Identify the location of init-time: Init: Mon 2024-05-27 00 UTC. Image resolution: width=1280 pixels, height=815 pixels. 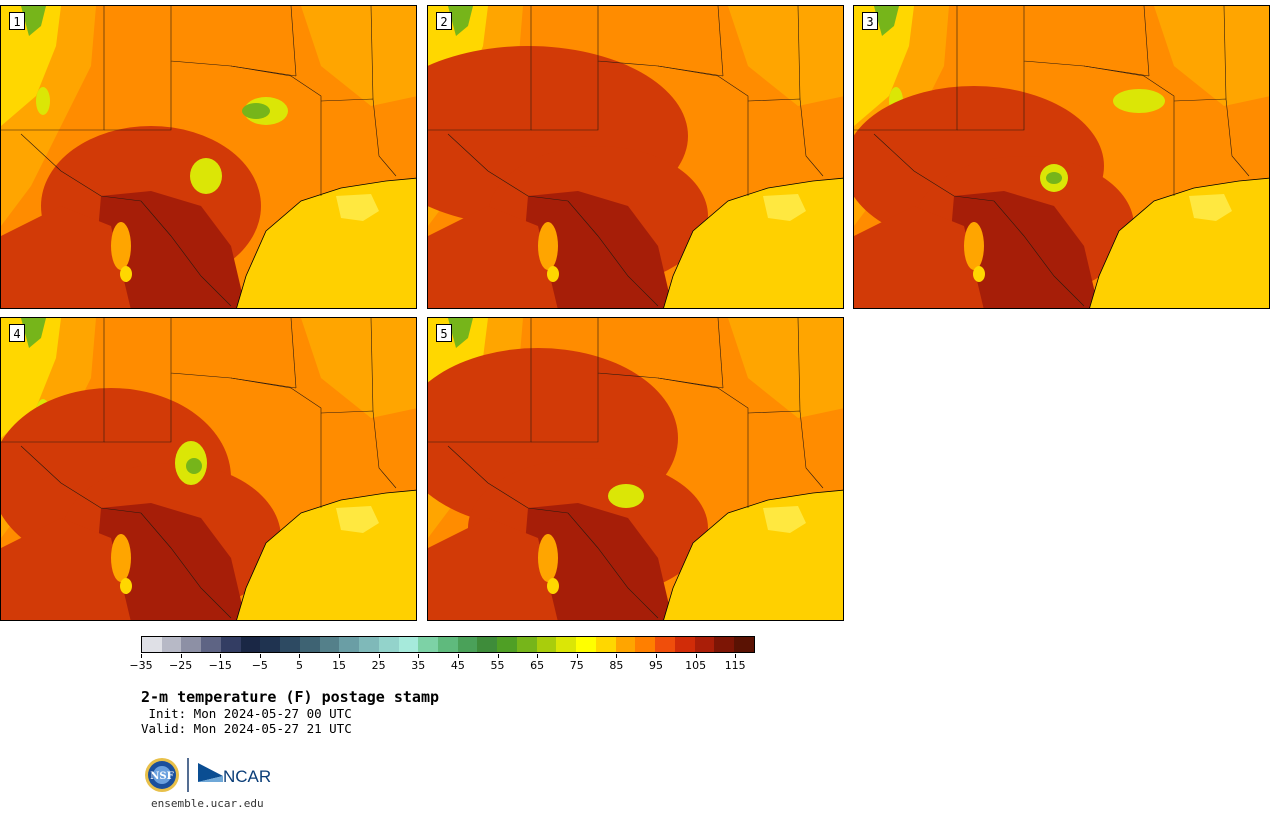
(246, 713).